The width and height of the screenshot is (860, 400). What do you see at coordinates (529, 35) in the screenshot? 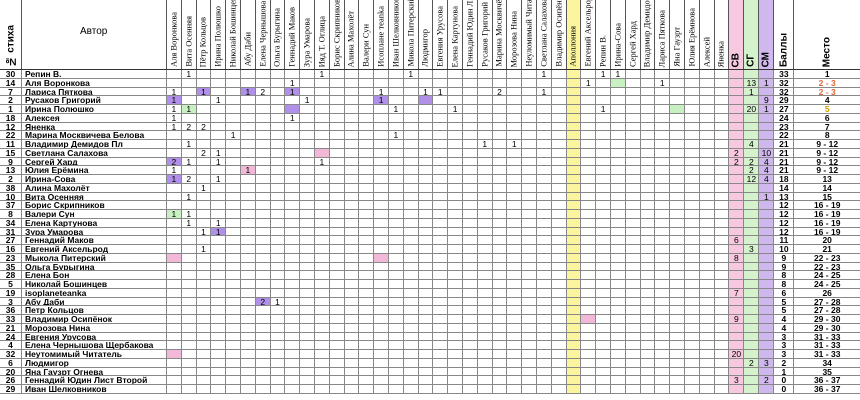
I see `voter-header: Неуломимый Читатель` at bounding box center [529, 35].